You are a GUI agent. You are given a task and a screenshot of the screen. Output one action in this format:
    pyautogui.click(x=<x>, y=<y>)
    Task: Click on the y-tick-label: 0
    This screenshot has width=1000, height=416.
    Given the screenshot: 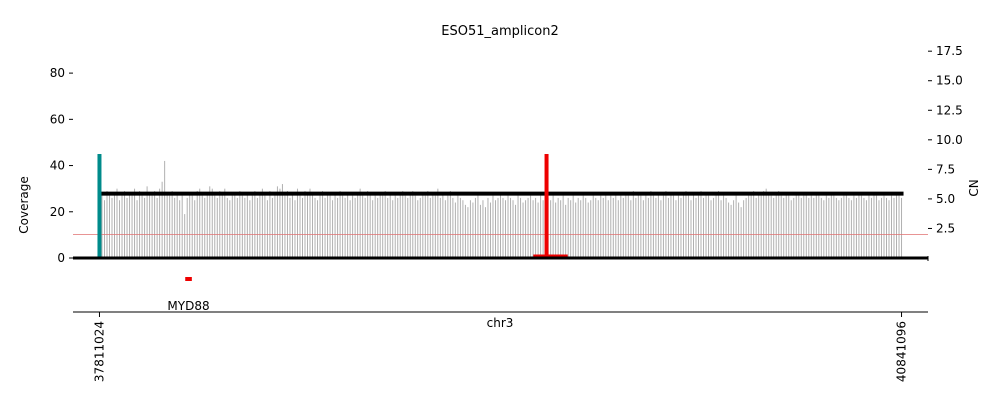 What is the action you would take?
    pyautogui.click(x=61, y=258)
    